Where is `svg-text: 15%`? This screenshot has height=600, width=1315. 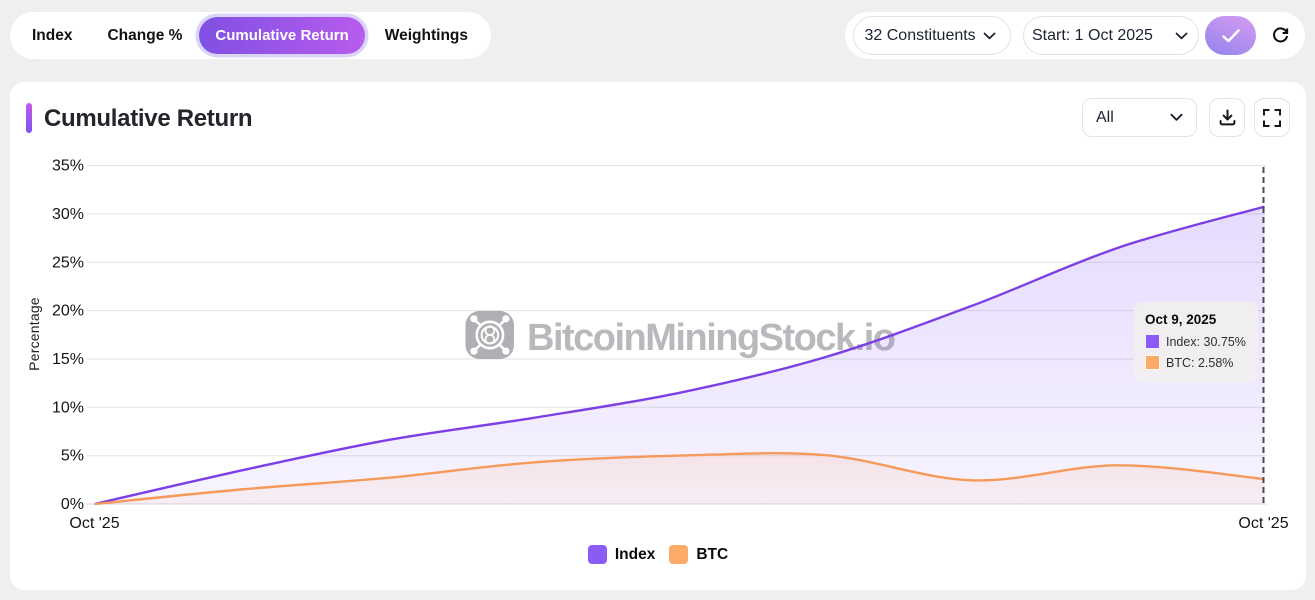 svg-text: 15% is located at coordinates (68, 359).